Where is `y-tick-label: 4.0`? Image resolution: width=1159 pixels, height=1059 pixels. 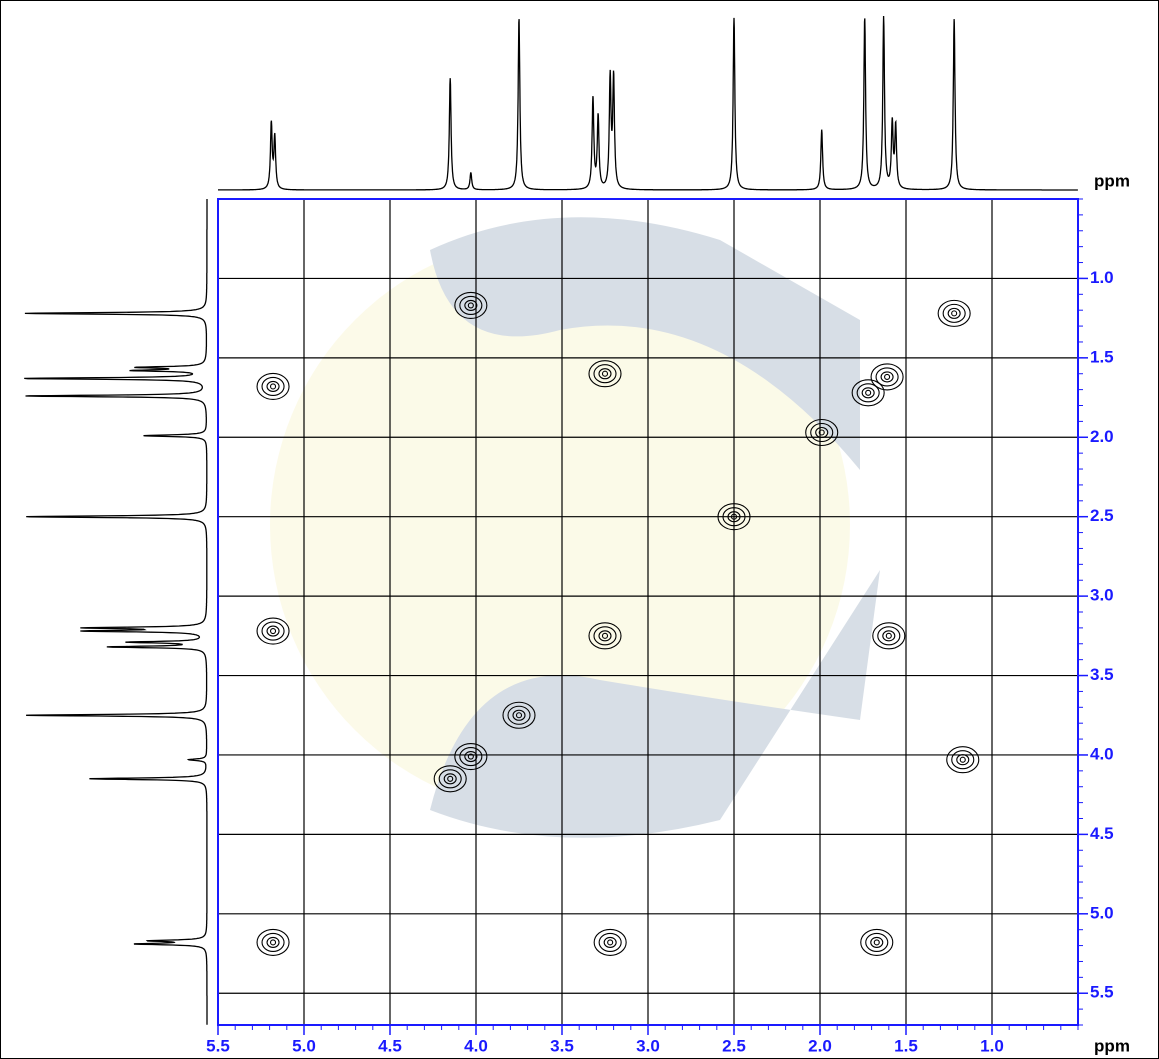
y-tick-label: 4.0 is located at coordinates (1102, 753).